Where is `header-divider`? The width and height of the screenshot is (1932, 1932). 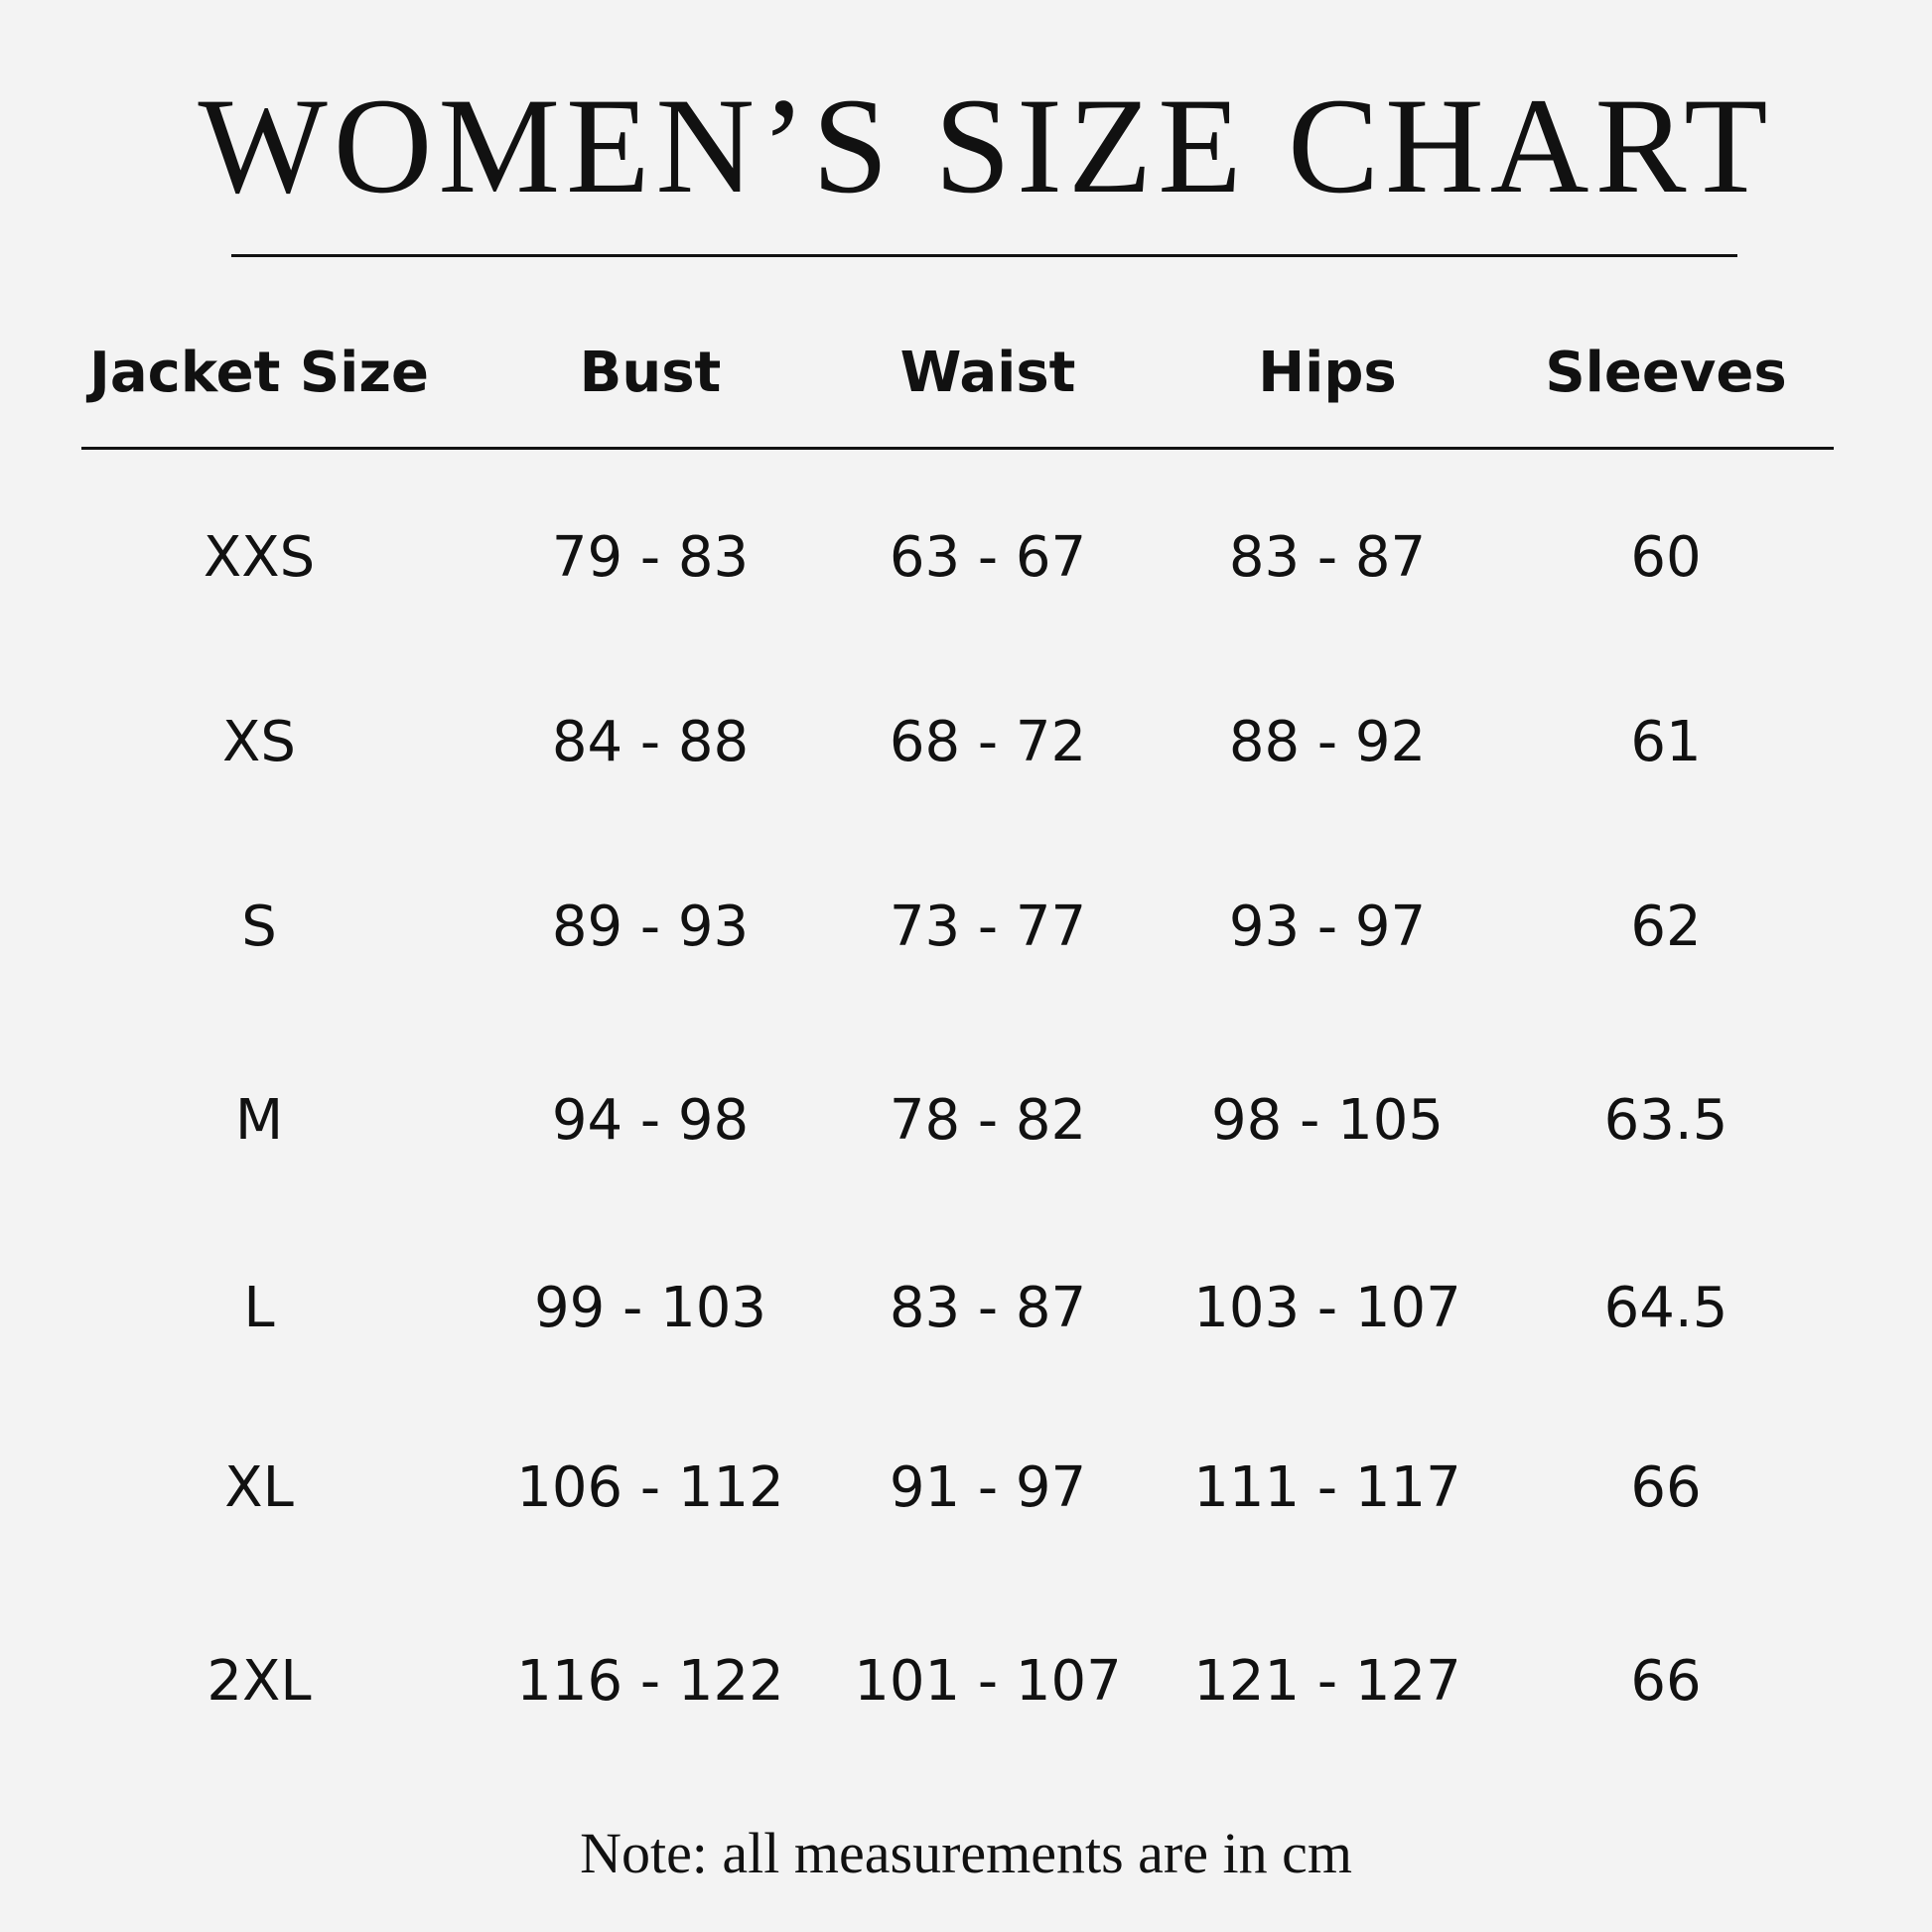
header-divider is located at coordinates (958, 448).